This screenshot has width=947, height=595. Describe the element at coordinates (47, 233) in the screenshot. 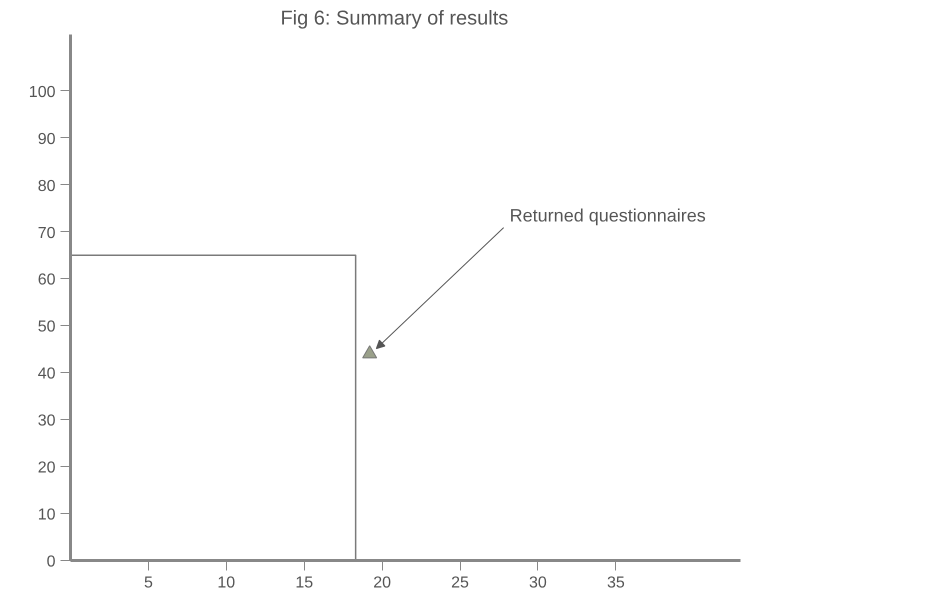

I see `y-tick-label: 70` at that location.